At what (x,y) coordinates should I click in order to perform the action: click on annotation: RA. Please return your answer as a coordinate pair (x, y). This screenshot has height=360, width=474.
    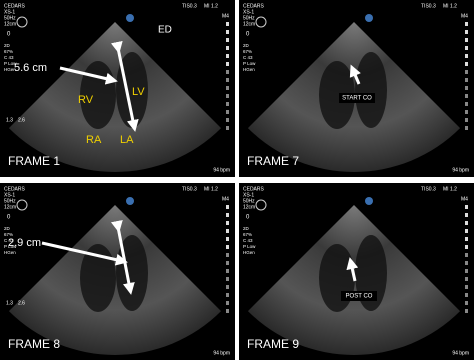
    Looking at the image, I should click on (94, 140).